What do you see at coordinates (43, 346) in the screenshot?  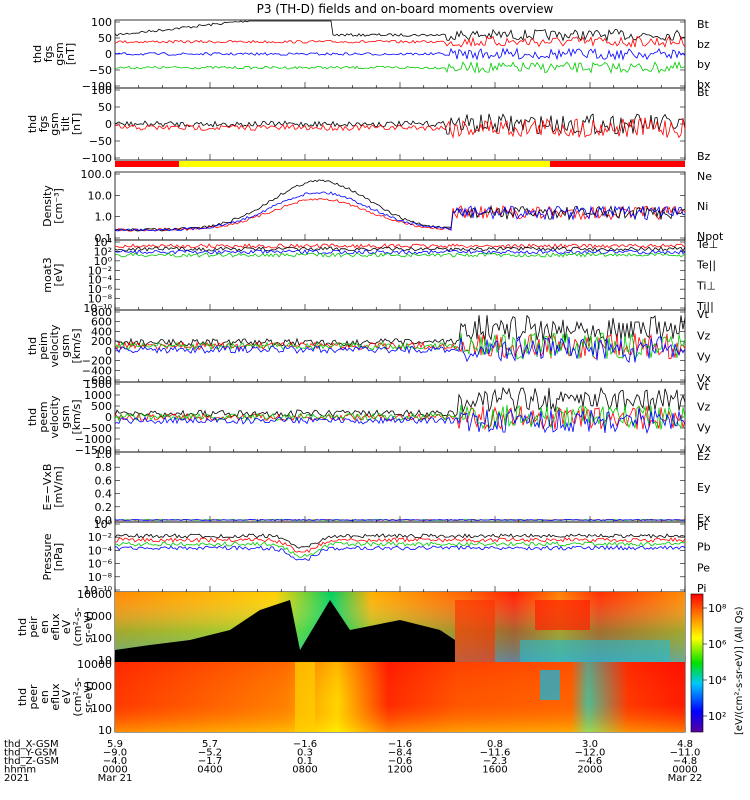 I see `y-axis-label-line: peim` at bounding box center [43, 346].